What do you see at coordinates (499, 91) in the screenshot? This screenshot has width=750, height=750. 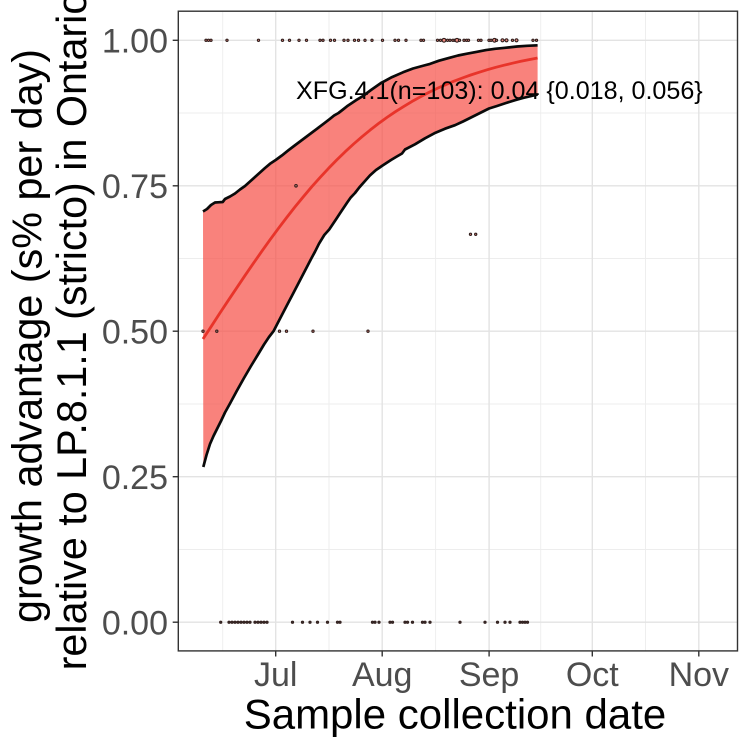 I see `svg-text:XFG.4.1(n=103): 0.04 {0.018, 0: XFG.4.1(n=103): 0.04 {0.018, 0.056}` at bounding box center [499, 91].